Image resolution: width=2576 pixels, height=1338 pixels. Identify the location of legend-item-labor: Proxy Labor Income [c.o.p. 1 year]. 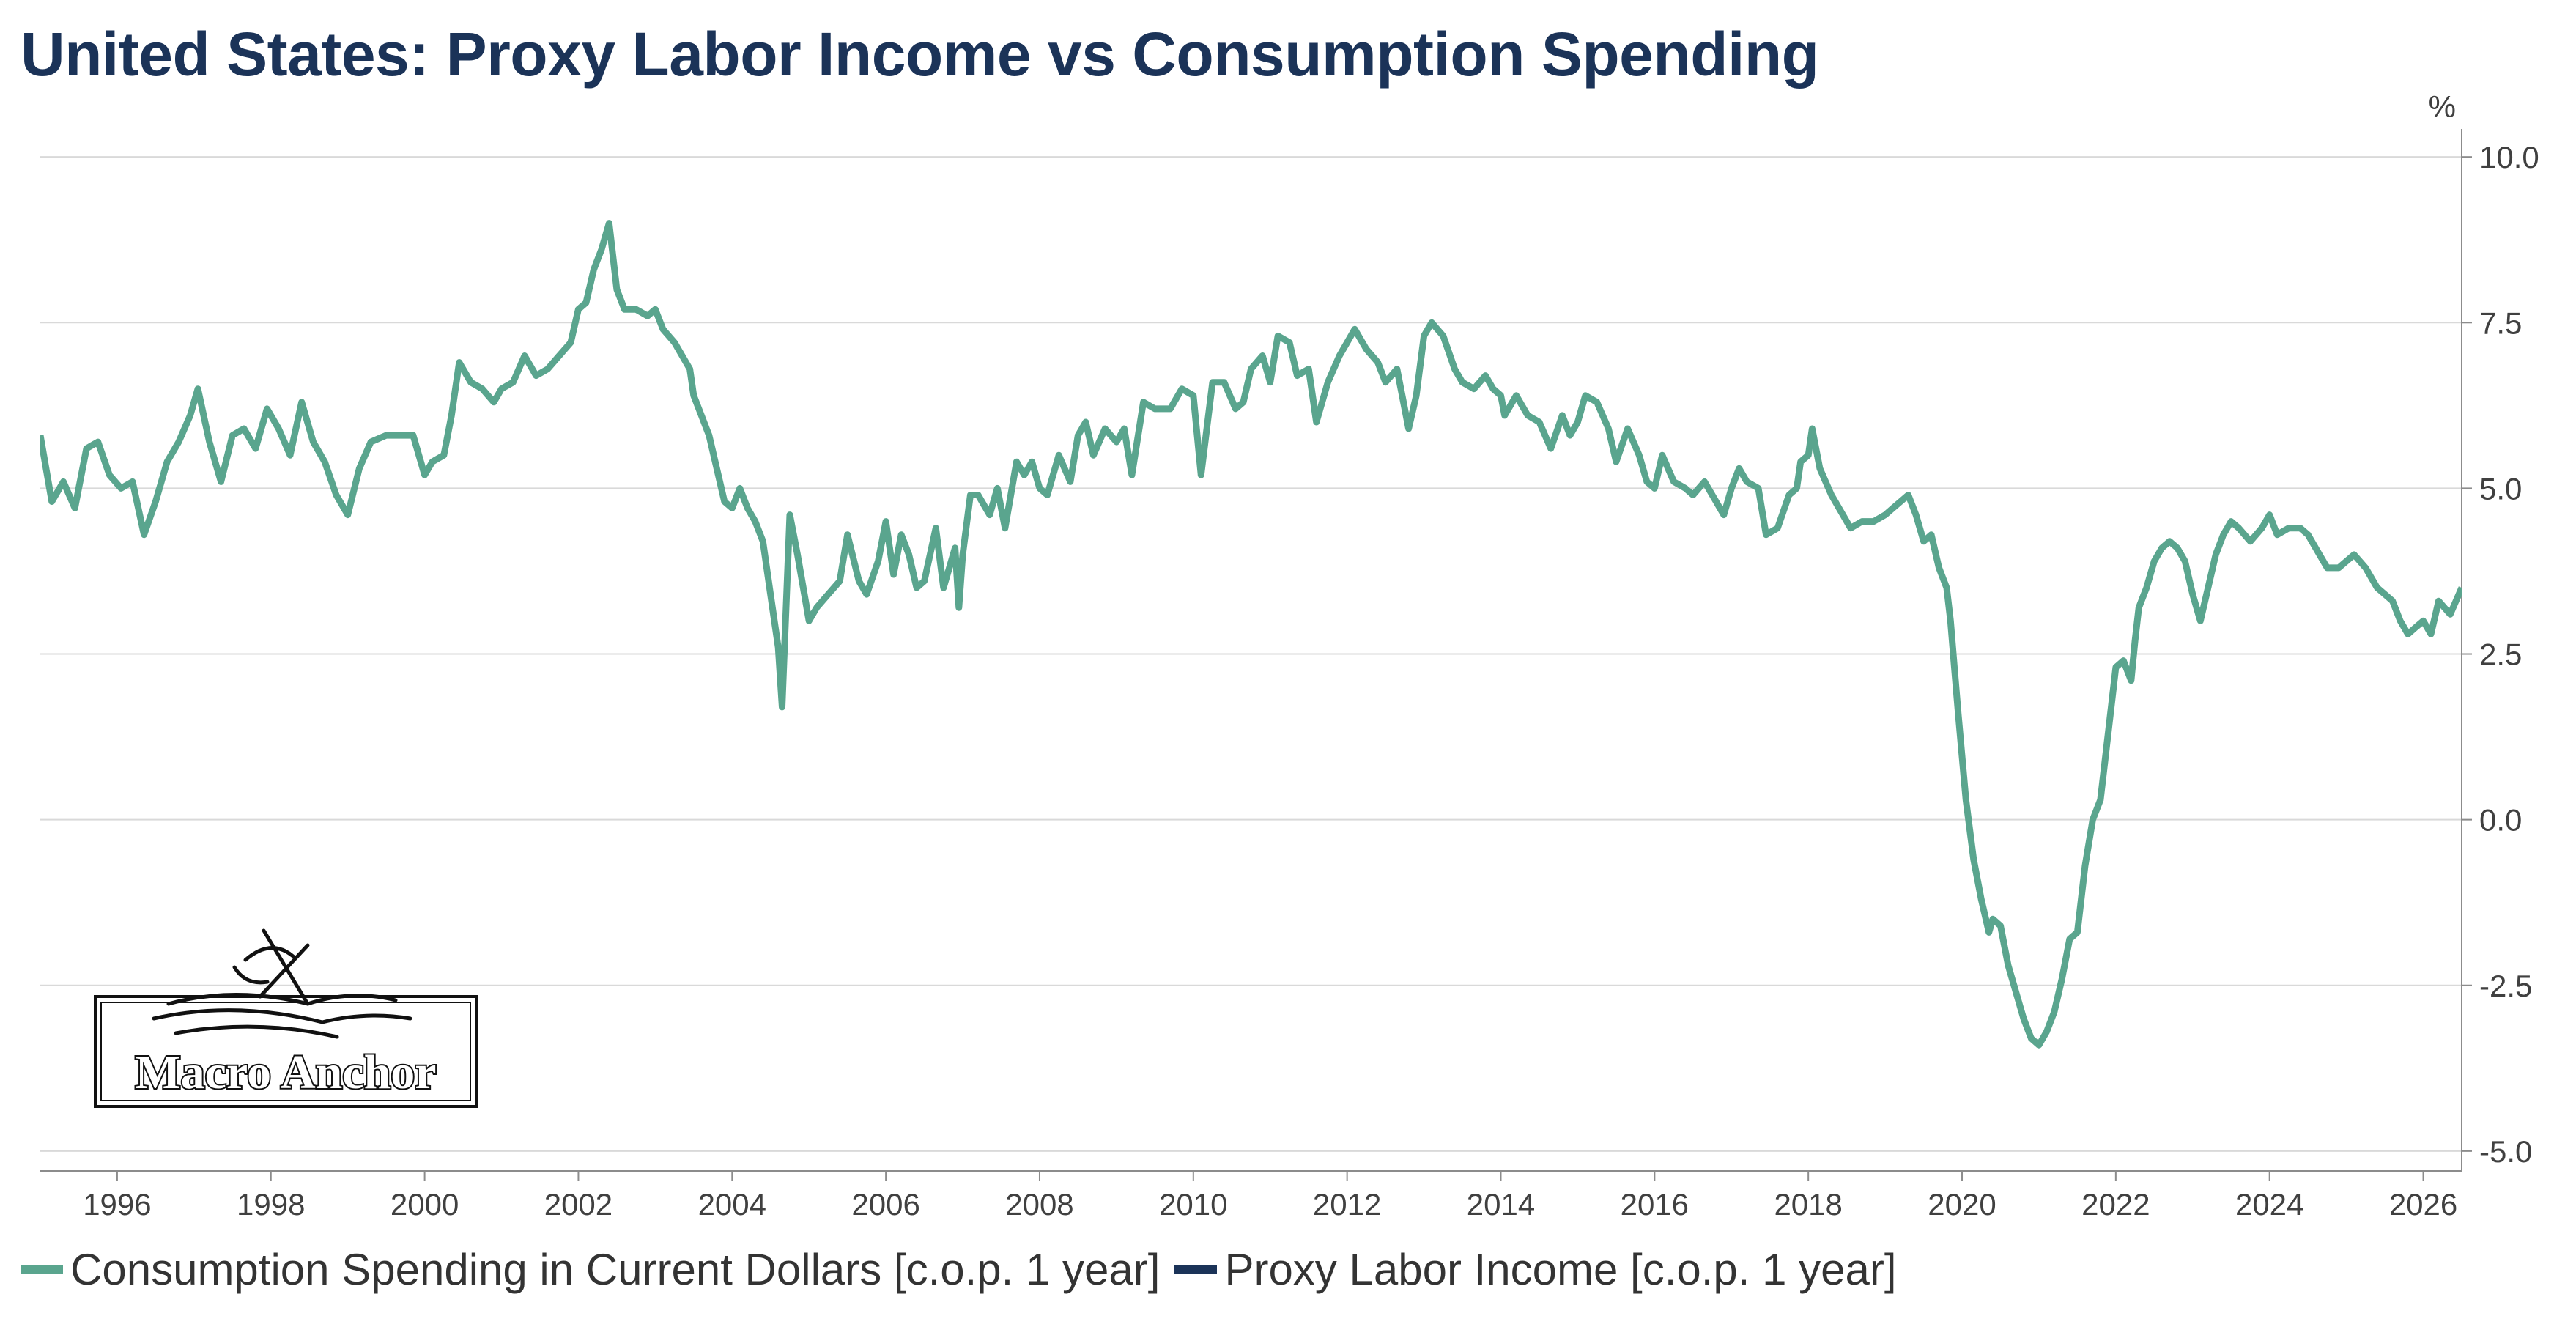
(1535, 1269).